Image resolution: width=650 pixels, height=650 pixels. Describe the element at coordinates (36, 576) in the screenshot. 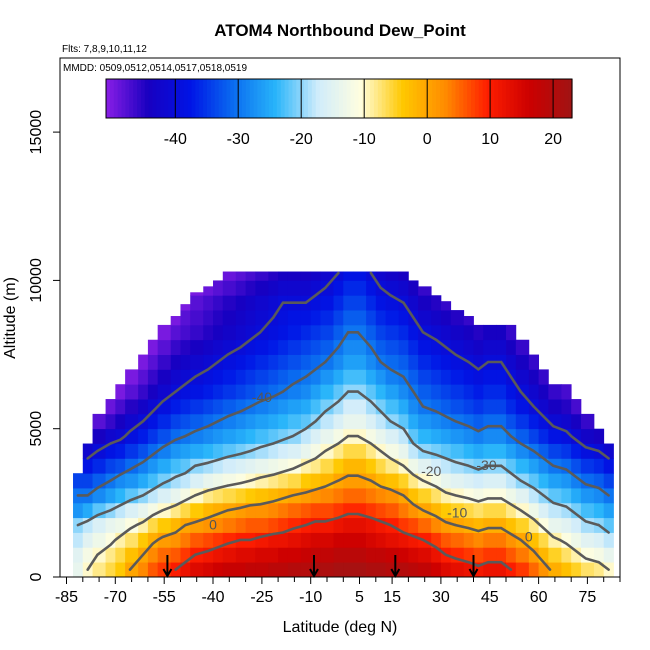

I see `y-tick-label: 0` at that location.